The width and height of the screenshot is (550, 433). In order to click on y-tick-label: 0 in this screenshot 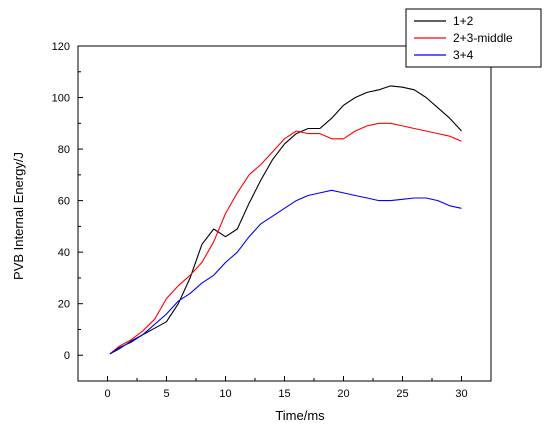, I will do `click(67, 356)`.